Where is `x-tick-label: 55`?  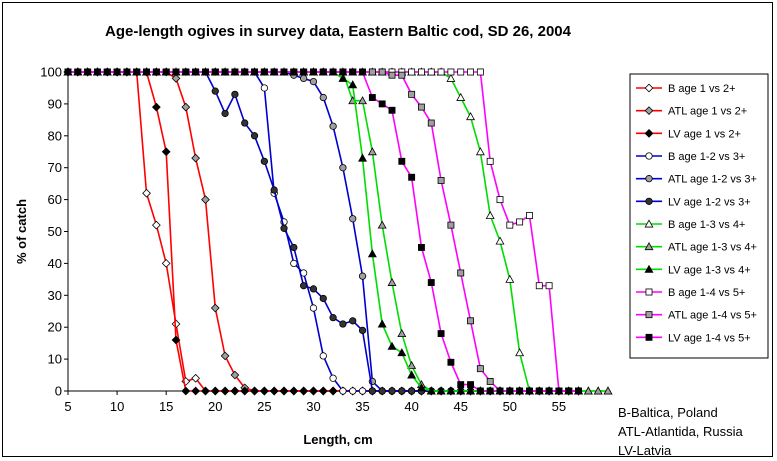
x-tick-label: 55 is located at coordinates (559, 406).